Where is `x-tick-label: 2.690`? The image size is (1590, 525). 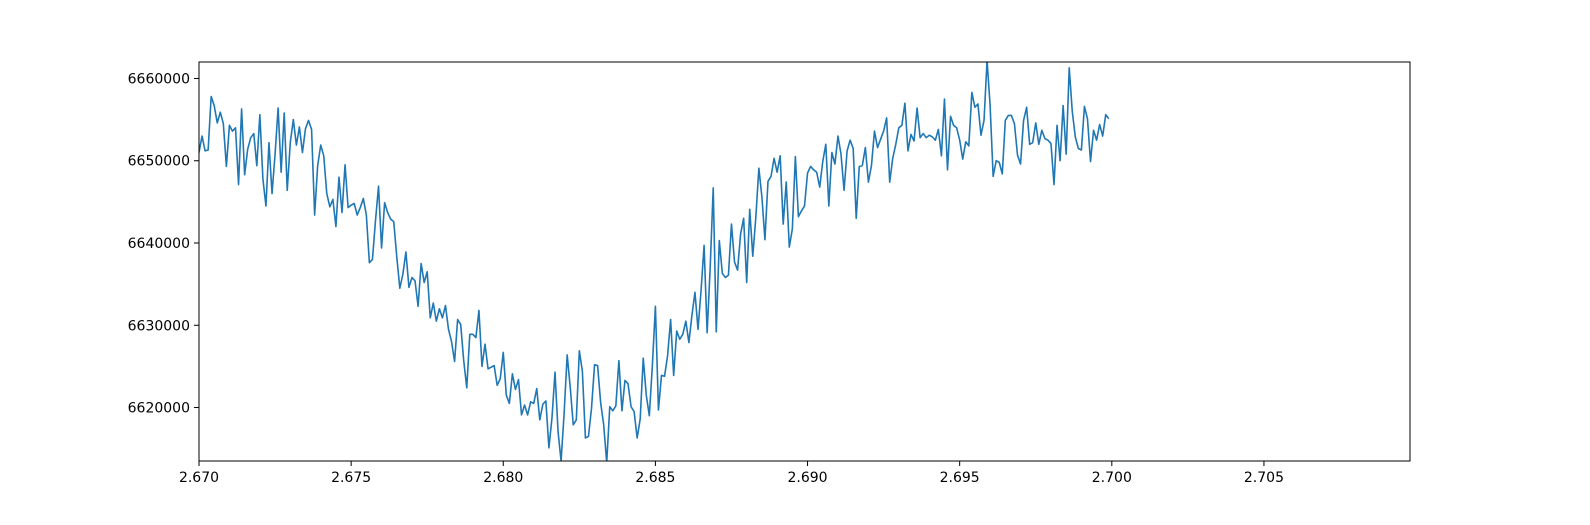
x-tick-label: 2.690 is located at coordinates (807, 478).